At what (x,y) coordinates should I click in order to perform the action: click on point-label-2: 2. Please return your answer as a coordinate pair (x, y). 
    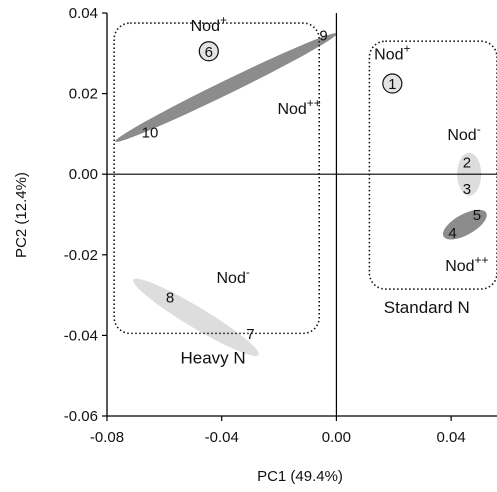
    Looking at the image, I should click on (467, 163).